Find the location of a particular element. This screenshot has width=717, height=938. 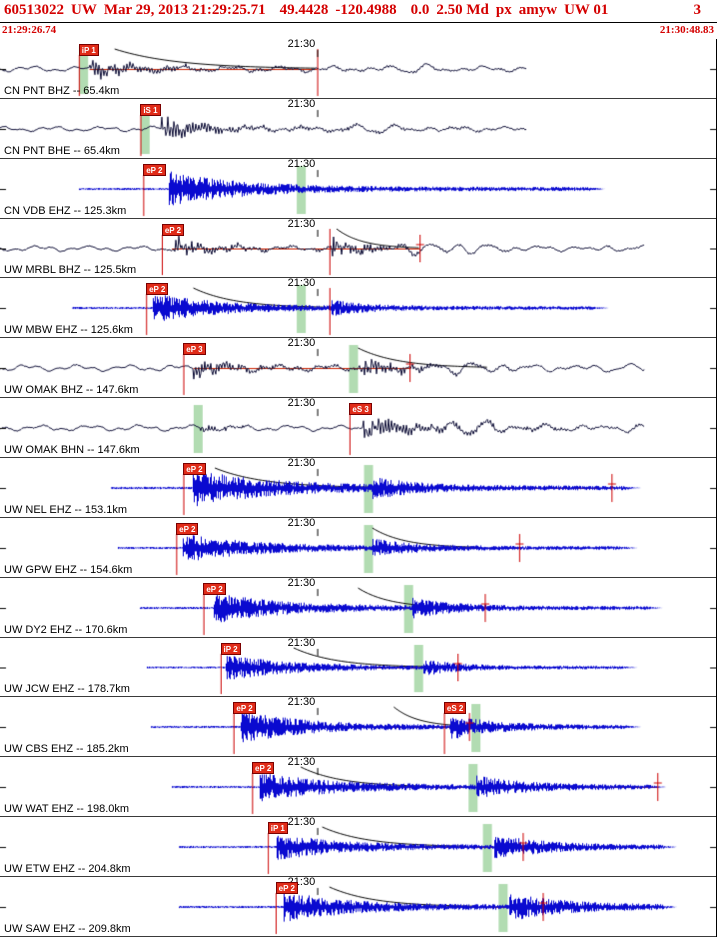

station-label: CN VDB EHZ -- 125.3km is located at coordinates (65, 210).